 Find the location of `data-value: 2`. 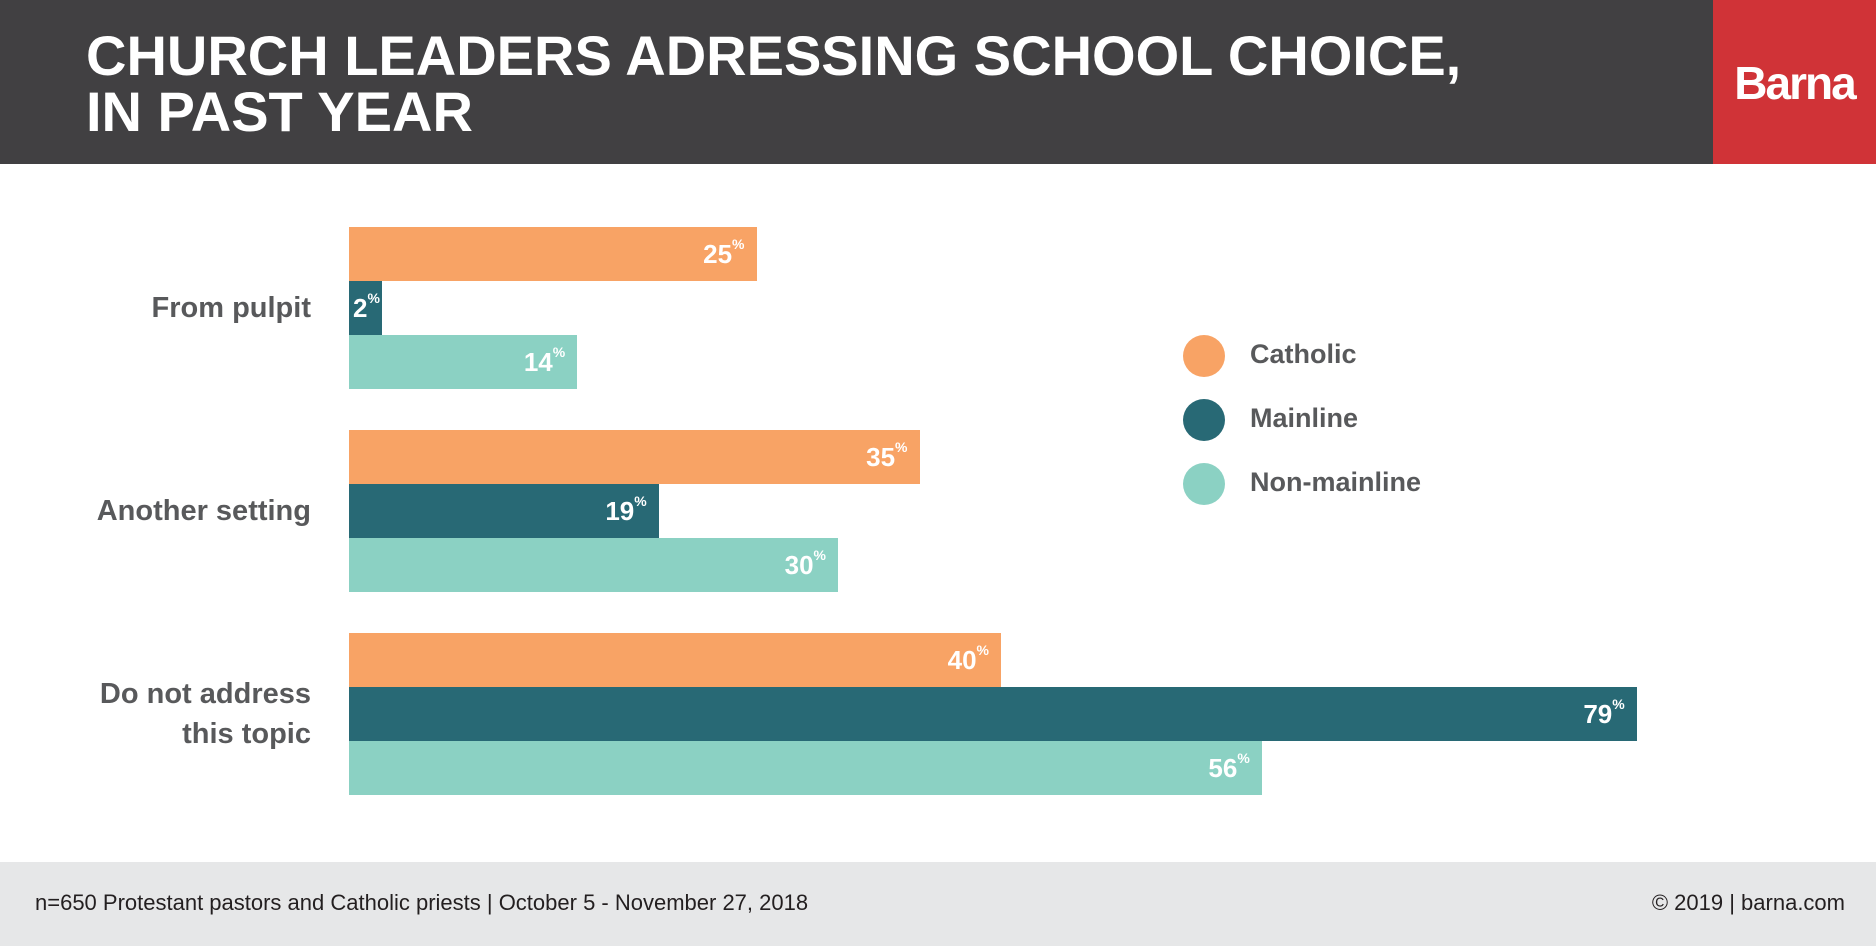

data-value: 2 is located at coordinates (360, 308).